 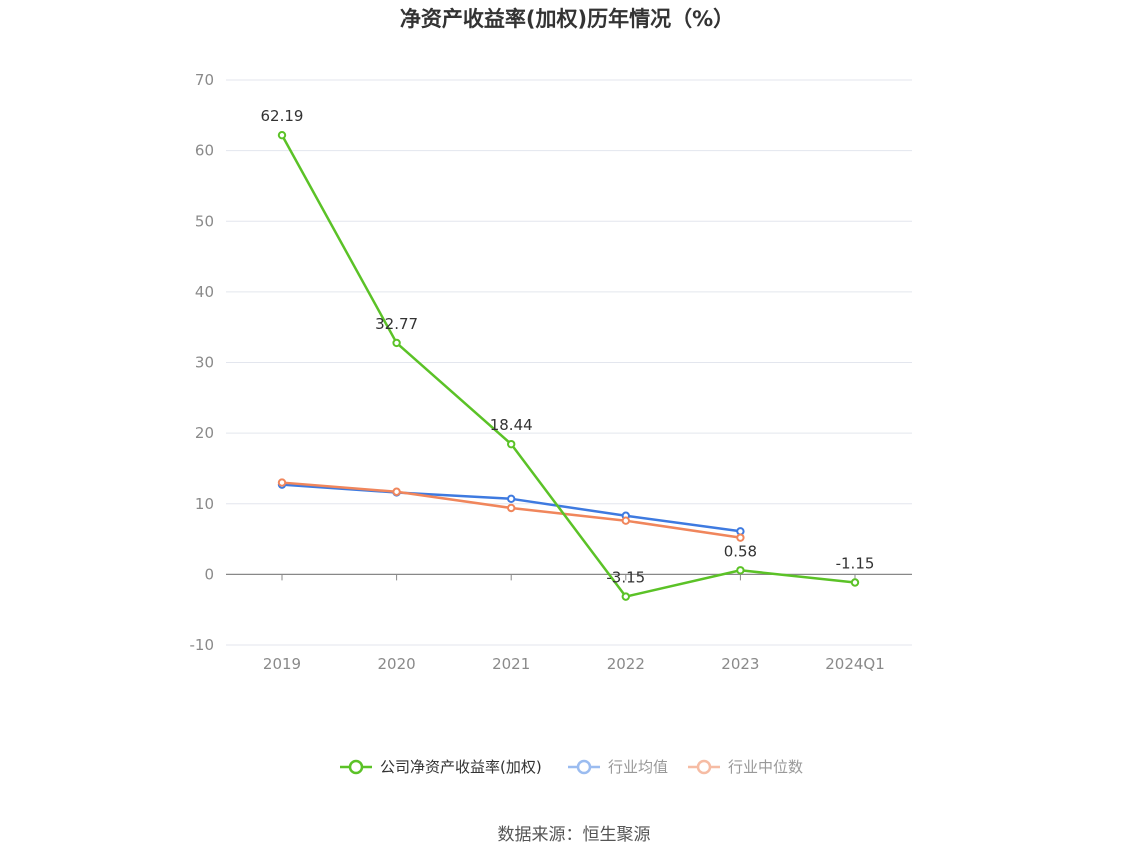 I want to click on x-tick-label: 2024Q1, so click(x=855, y=664).